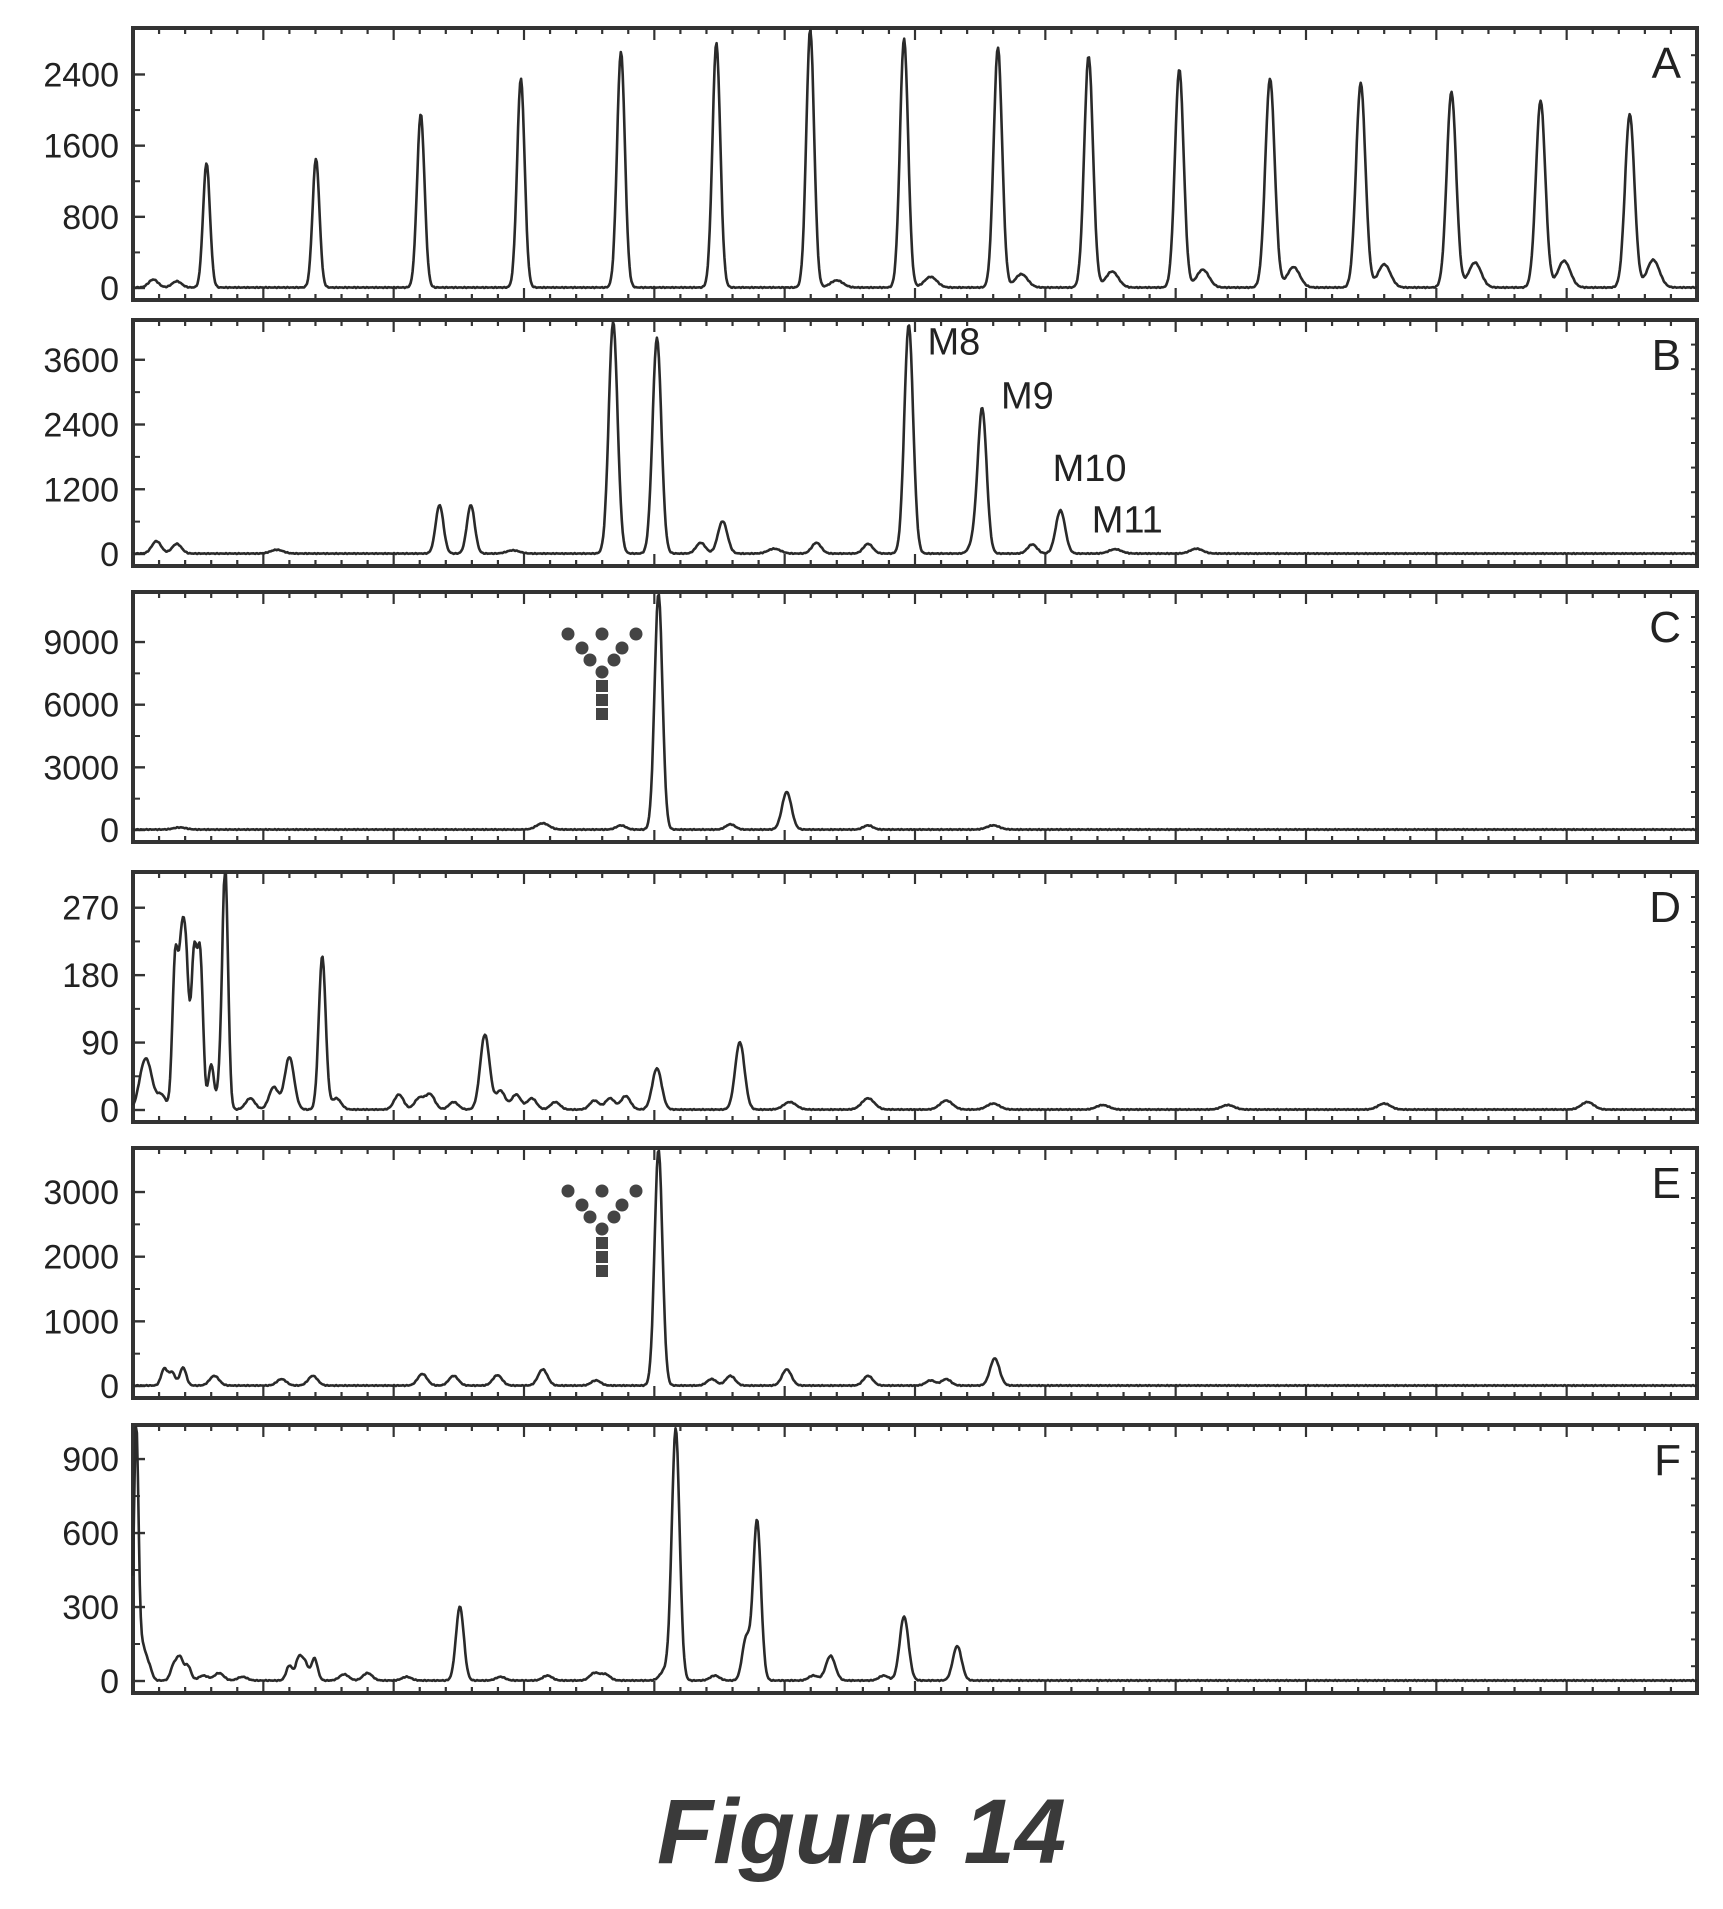 The width and height of the screenshot is (1723, 1909). Describe the element at coordinates (81, 147) in the screenshot. I see `y-tick-label: 1600` at that location.